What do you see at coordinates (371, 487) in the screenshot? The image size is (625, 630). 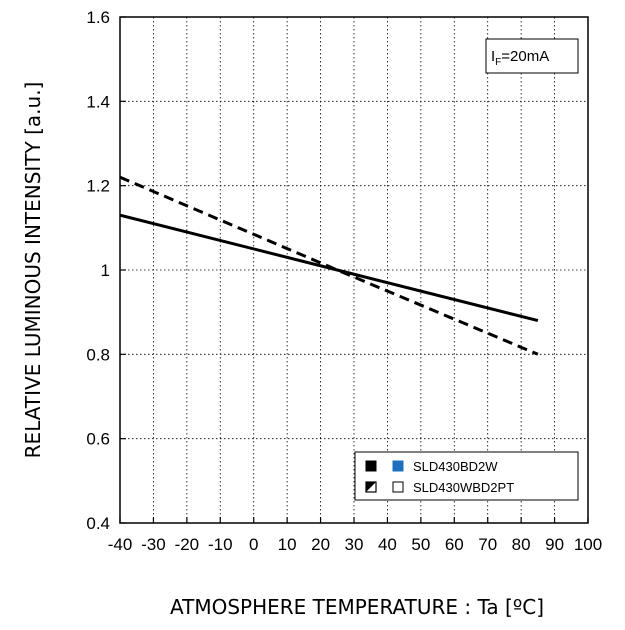 I see `legend-marker-half-fill` at bounding box center [371, 487].